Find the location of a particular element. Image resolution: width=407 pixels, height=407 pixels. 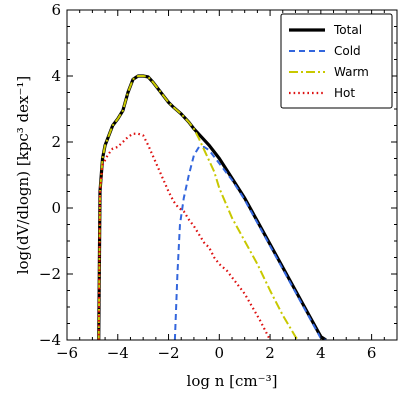

x-tick-label: 4 is located at coordinates (321, 353).